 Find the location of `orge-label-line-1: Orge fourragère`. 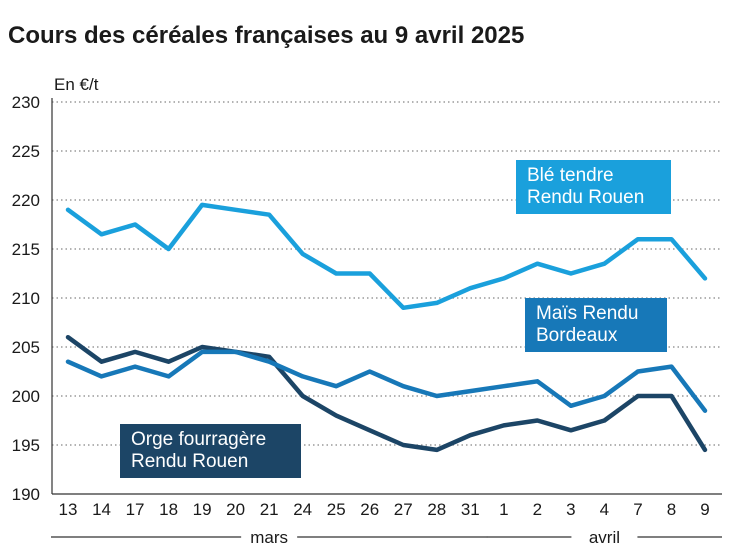

orge-label-line-1: Orge fourragère is located at coordinates (199, 439).